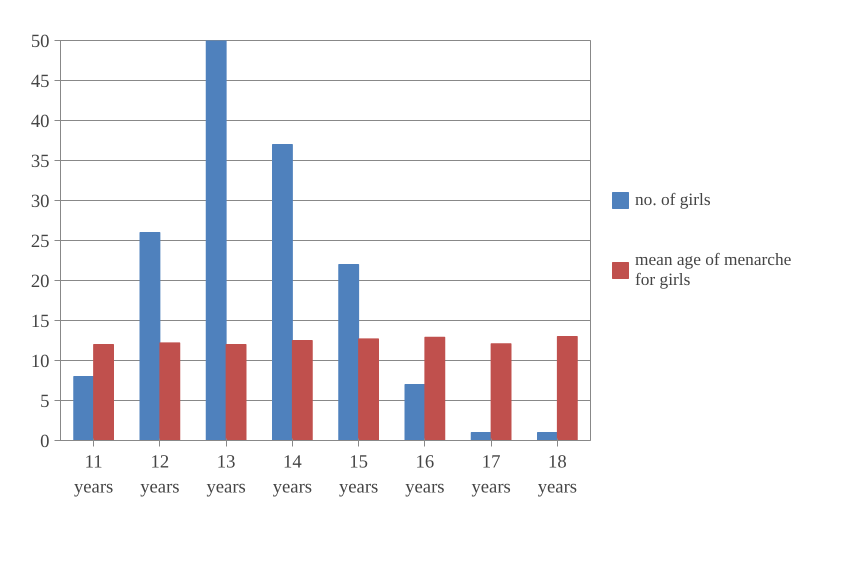 The width and height of the screenshot is (859, 579). Describe the element at coordinates (673, 200) in the screenshot. I see `legend-label: no. of girls` at that location.